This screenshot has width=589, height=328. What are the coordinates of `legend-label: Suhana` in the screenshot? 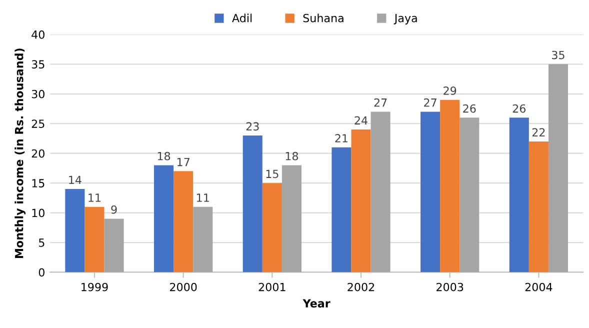 It's located at (323, 18).